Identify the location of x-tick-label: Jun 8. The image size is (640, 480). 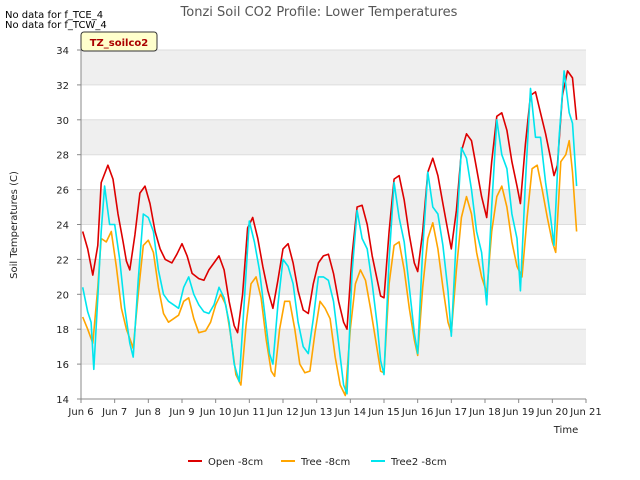
(148, 412).